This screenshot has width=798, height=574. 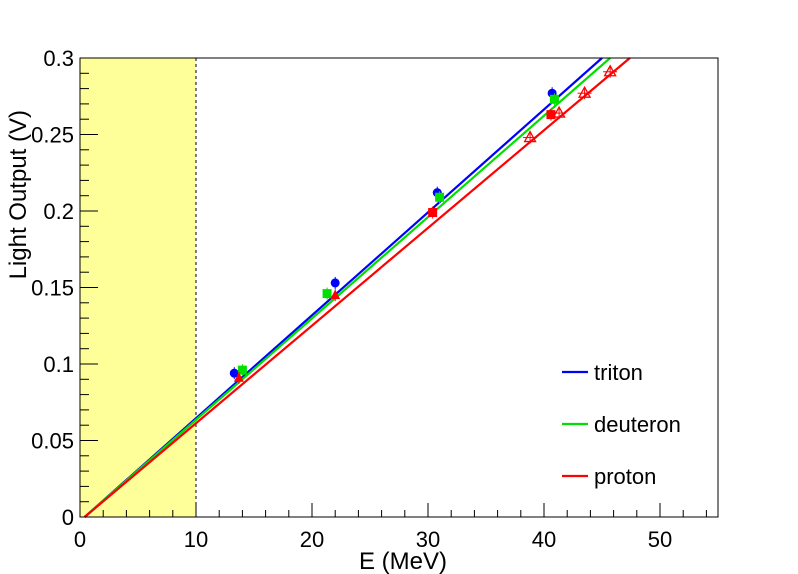 What do you see at coordinates (52, 441) in the screenshot?
I see `y-tick-label: 0.05` at bounding box center [52, 441].